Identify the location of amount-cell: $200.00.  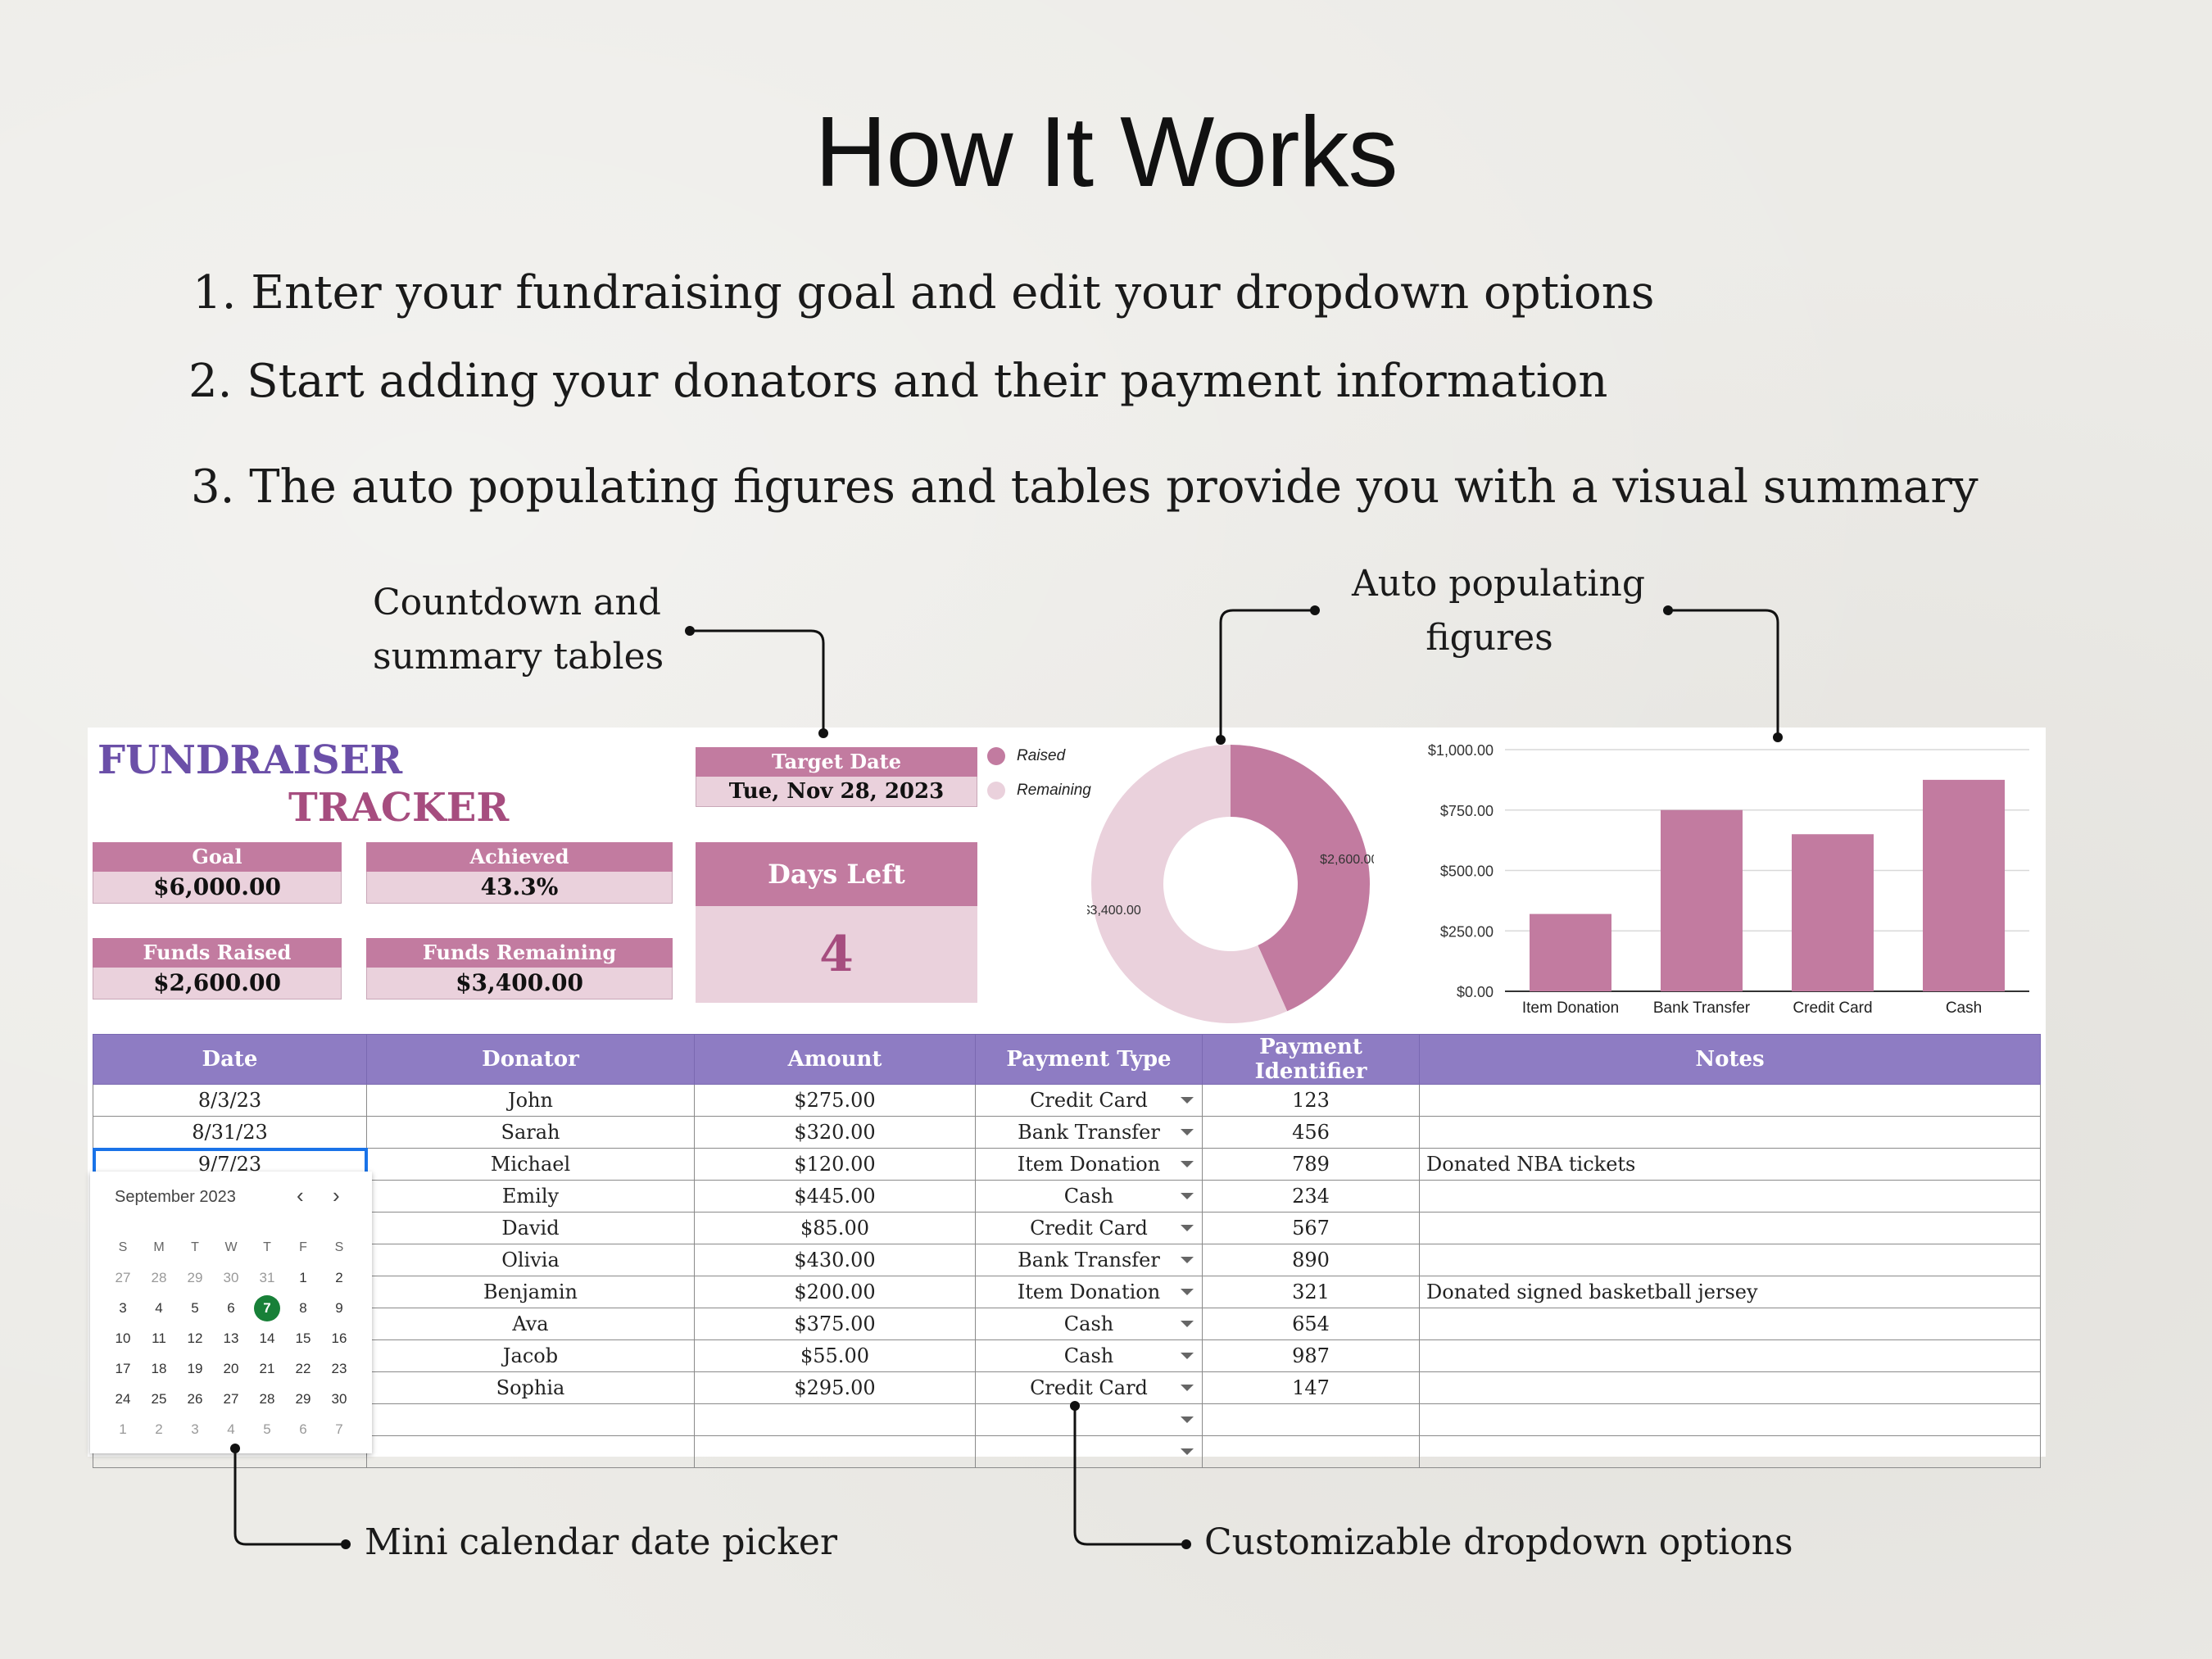
(835, 1292).